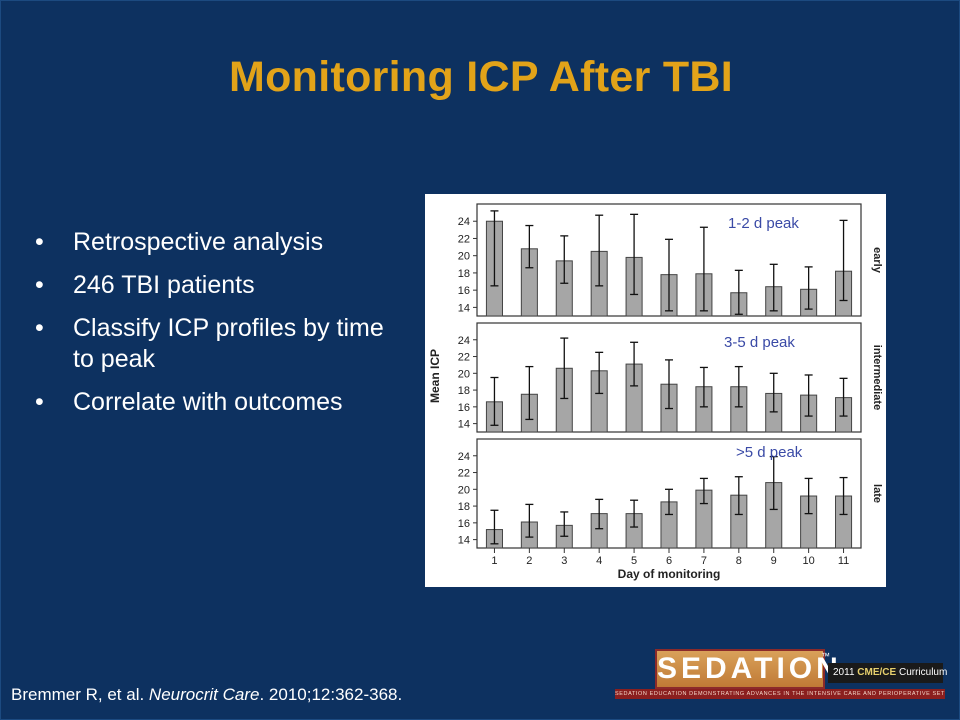 The height and width of the screenshot is (720, 960). I want to click on citation-details: . 2010;12:362-368., so click(331, 694).